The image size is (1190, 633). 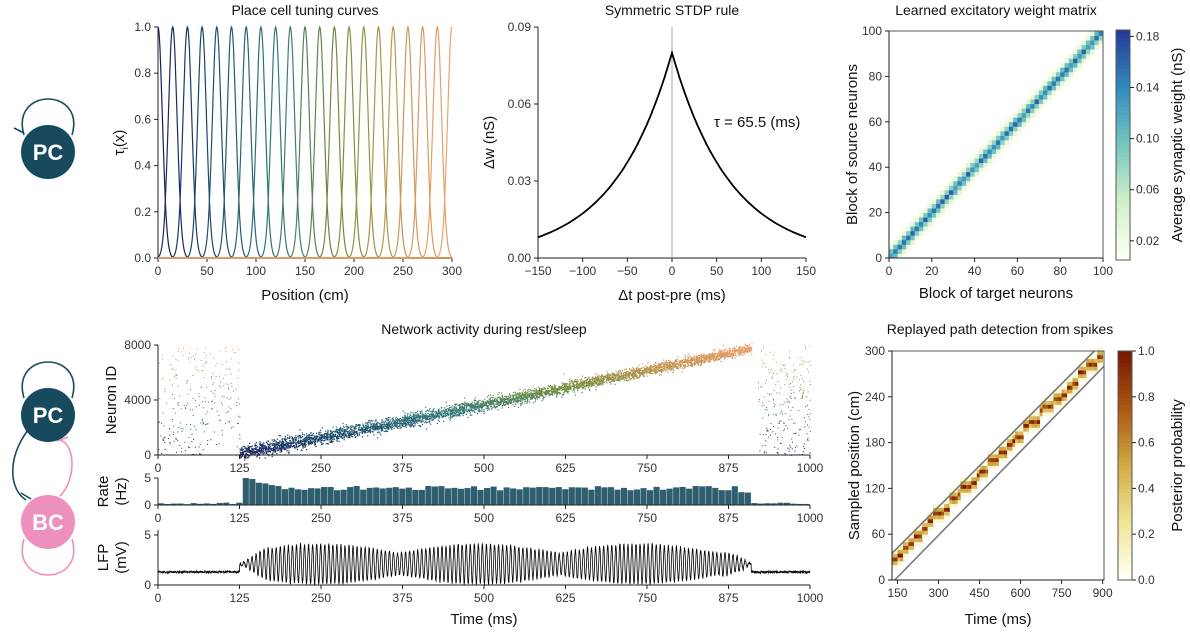 What do you see at coordinates (627, 271) in the screenshot?
I see `x-tick-label: −50` at bounding box center [627, 271].